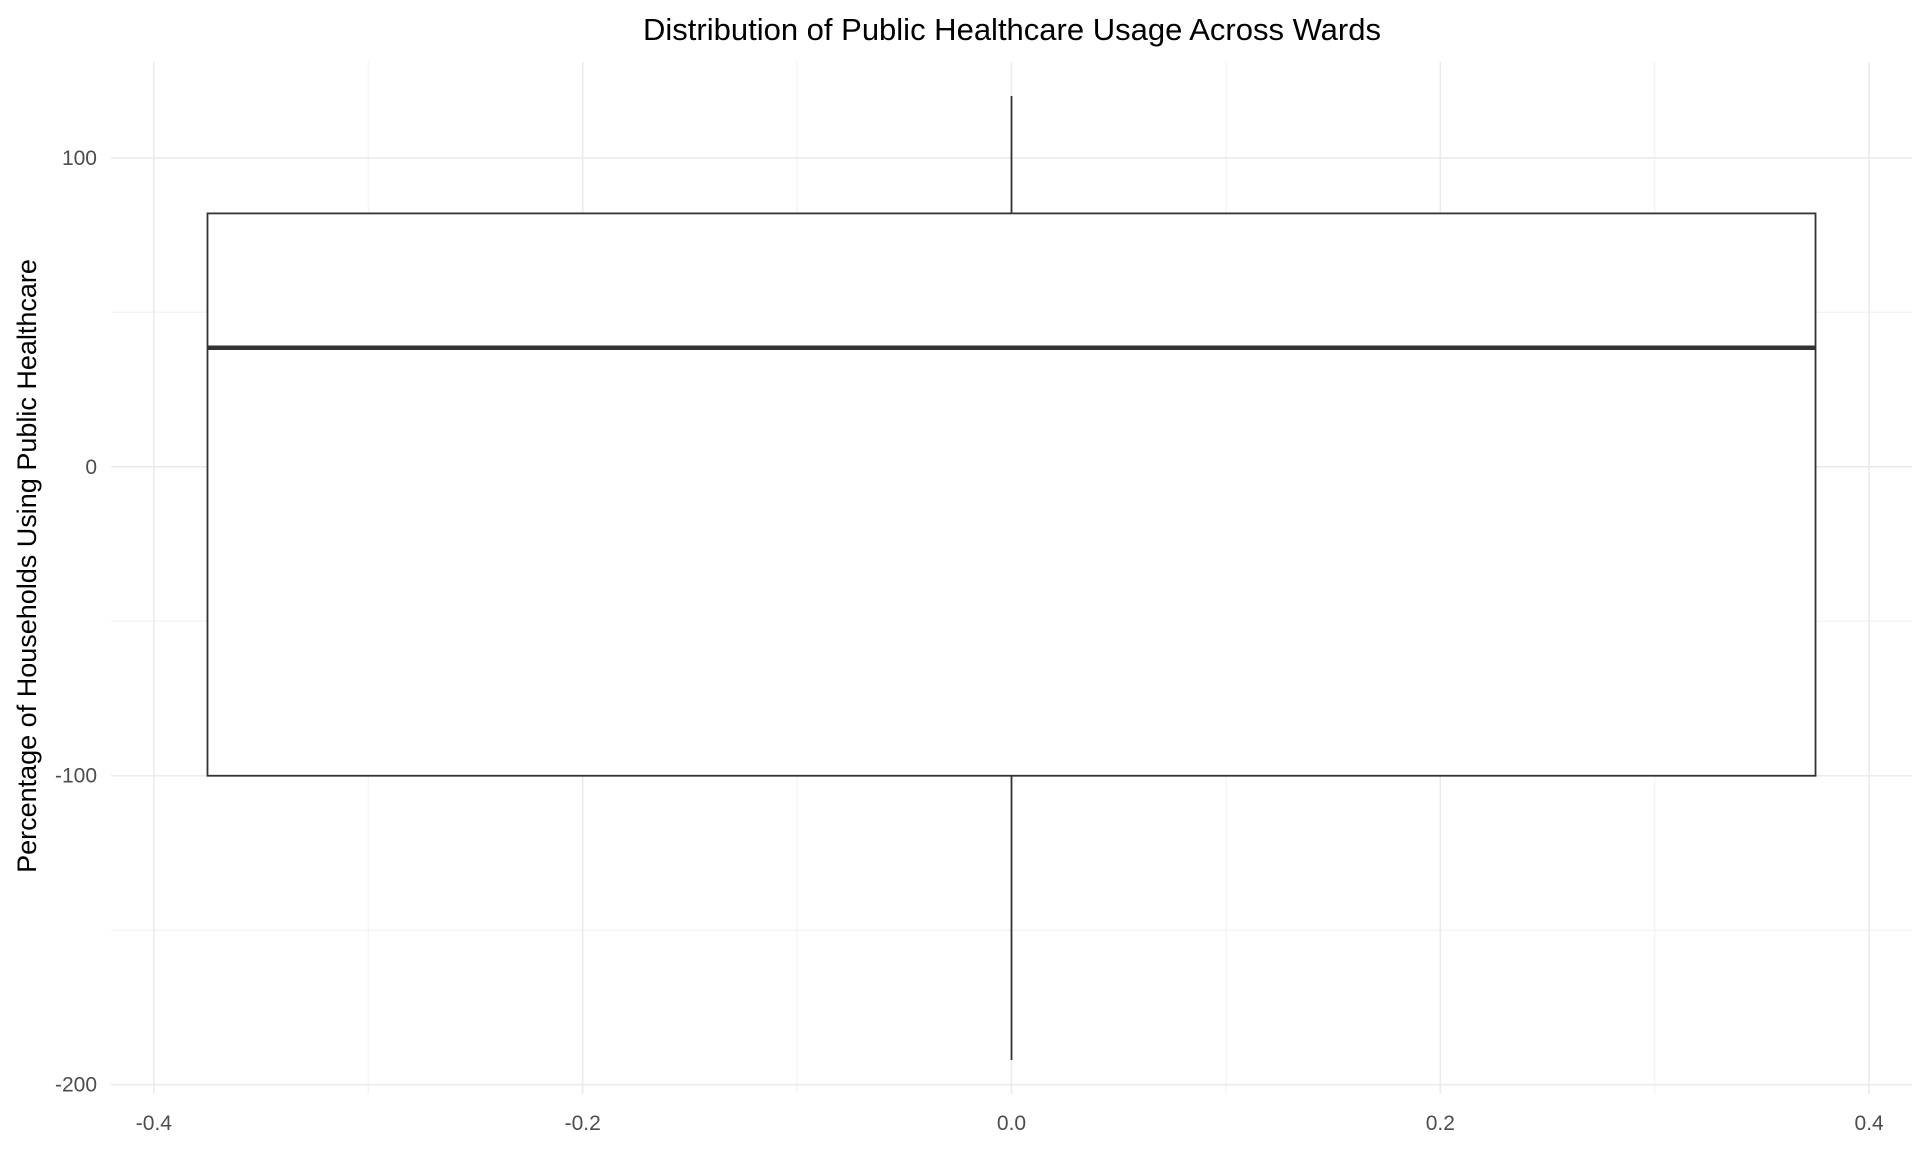 The width and height of the screenshot is (1920, 1152). I want to click on y-tick-label: -200, so click(76, 1085).